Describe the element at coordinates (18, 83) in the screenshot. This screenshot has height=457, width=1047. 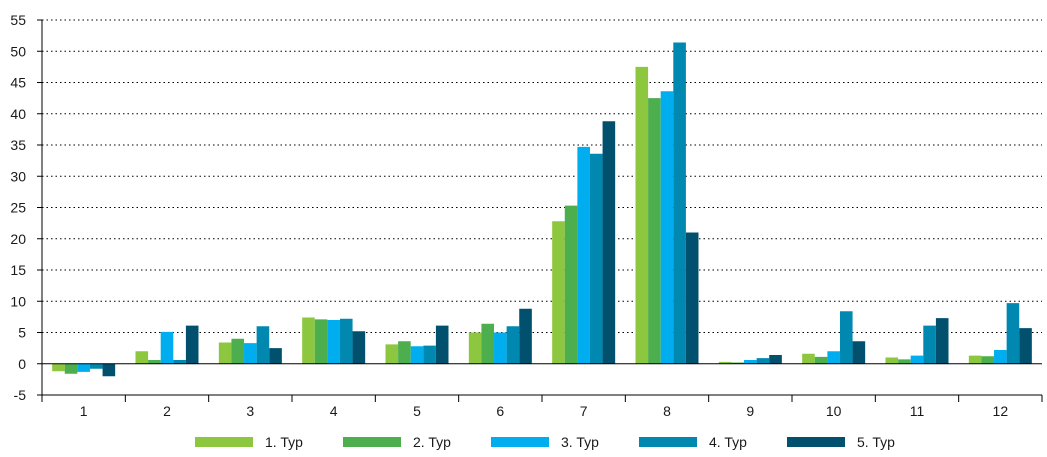
I see `y-tick-label: 45` at that location.